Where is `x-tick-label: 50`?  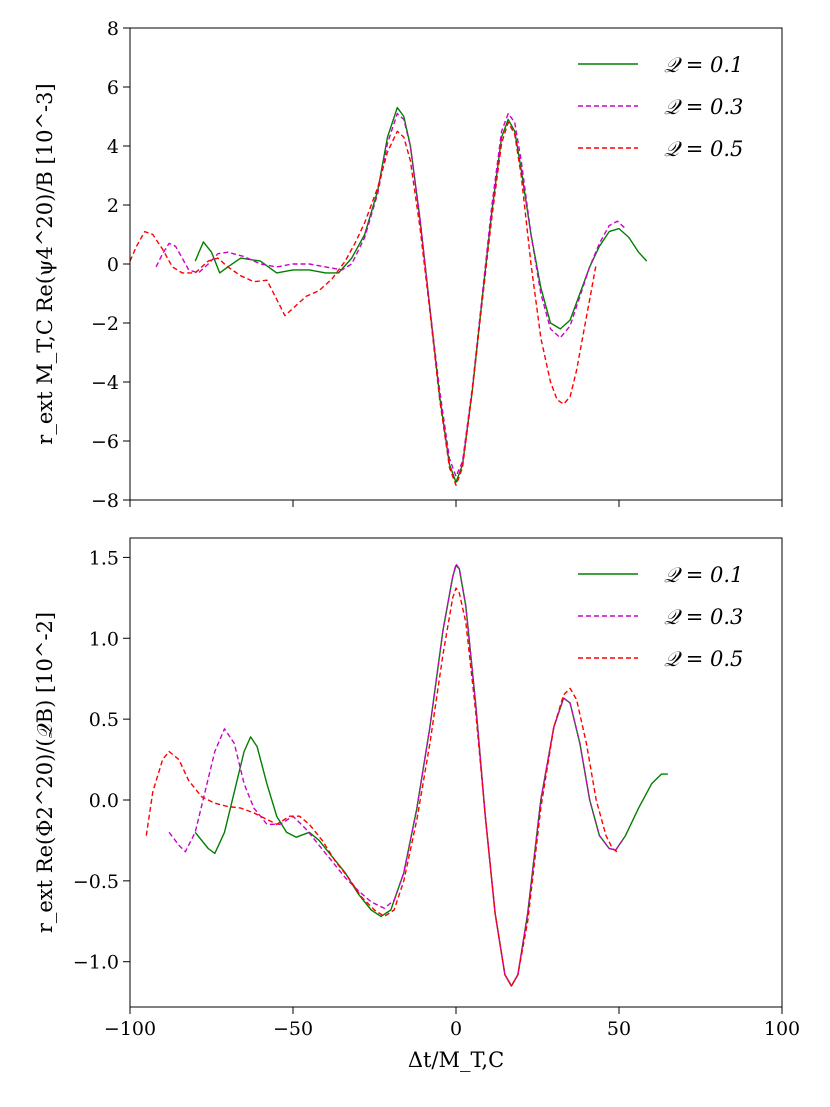 x-tick-label: 50 is located at coordinates (619, 1029).